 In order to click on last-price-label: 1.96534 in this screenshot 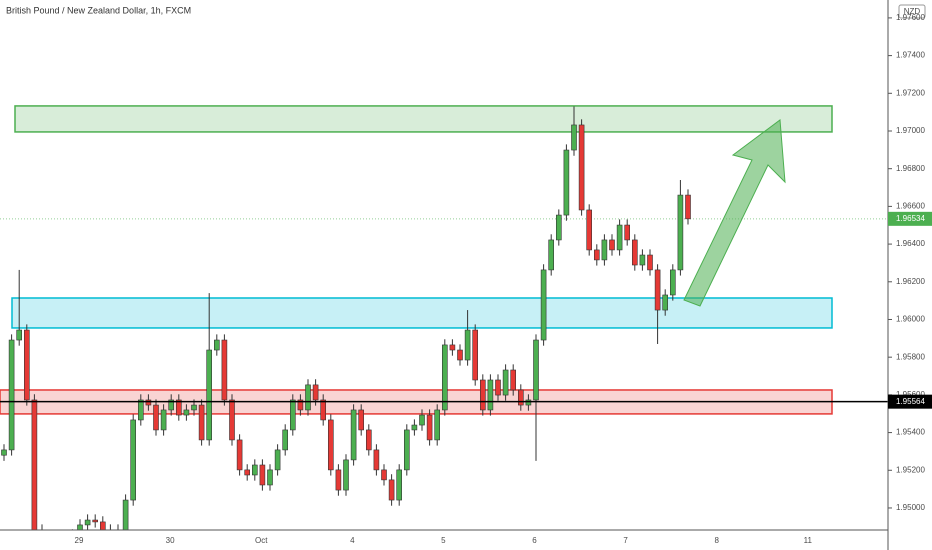, I will do `click(910, 218)`.